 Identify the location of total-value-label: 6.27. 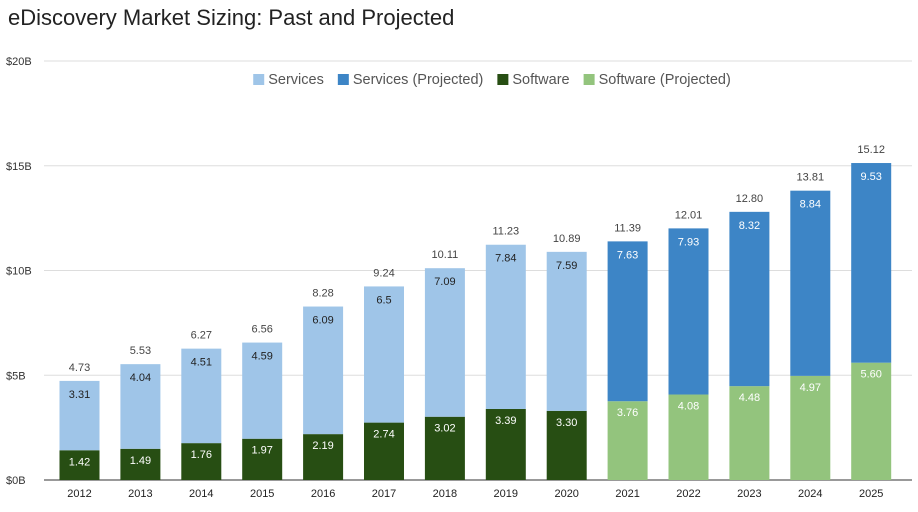
(201, 336).